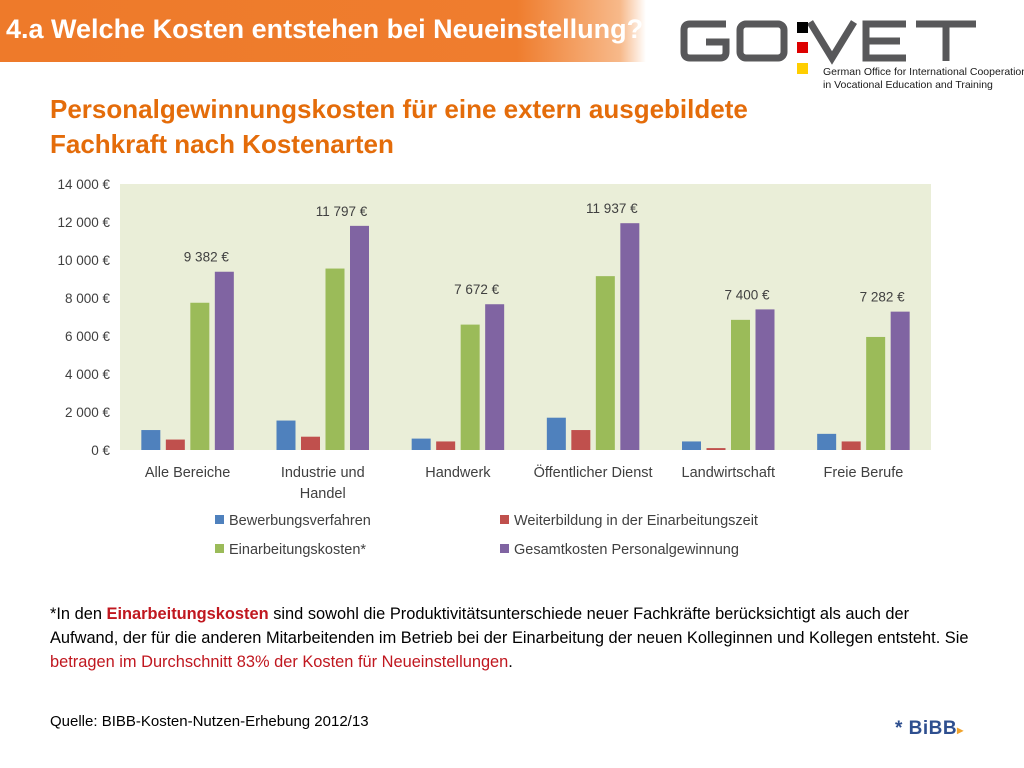 Image resolution: width=1024 pixels, height=768 pixels. What do you see at coordinates (100, 450) in the screenshot?
I see `y-tick-label: 0 €` at bounding box center [100, 450].